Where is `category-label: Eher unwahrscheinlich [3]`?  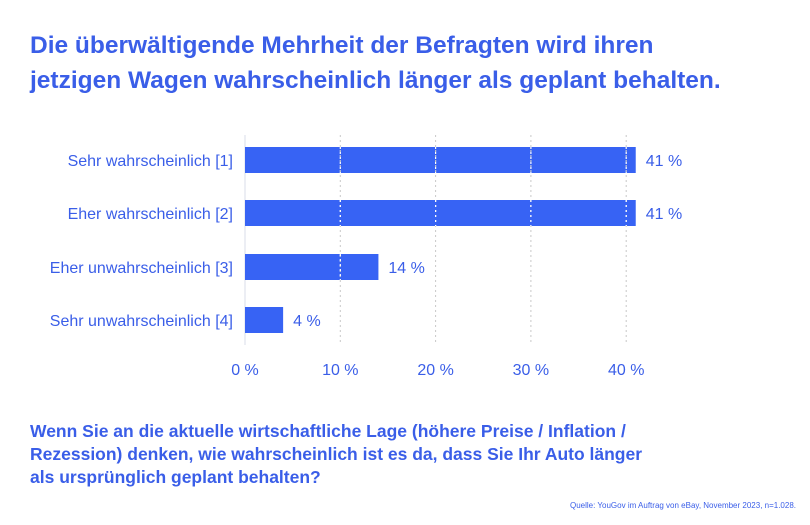 category-label: Eher unwahrscheinlich [3] is located at coordinates (141, 268).